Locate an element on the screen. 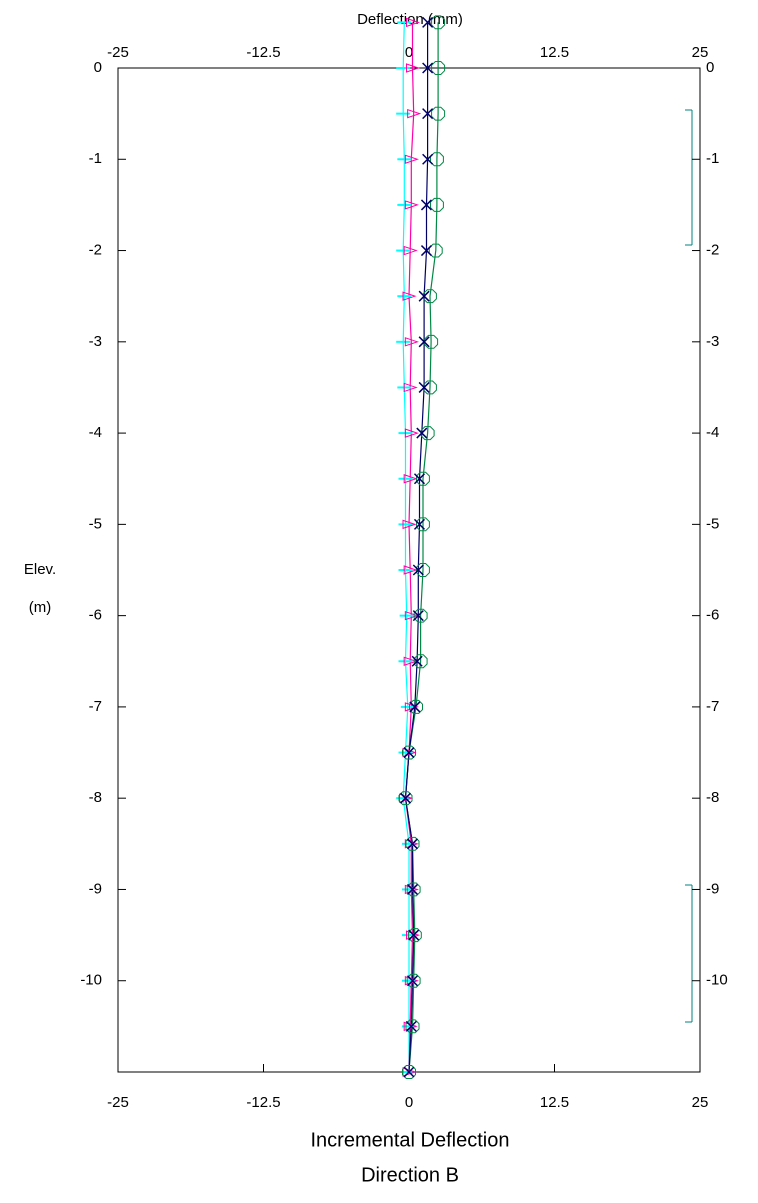 This screenshot has width=758, height=1203. x-axis-label: Incremental Deflection is located at coordinates (410, 1140).